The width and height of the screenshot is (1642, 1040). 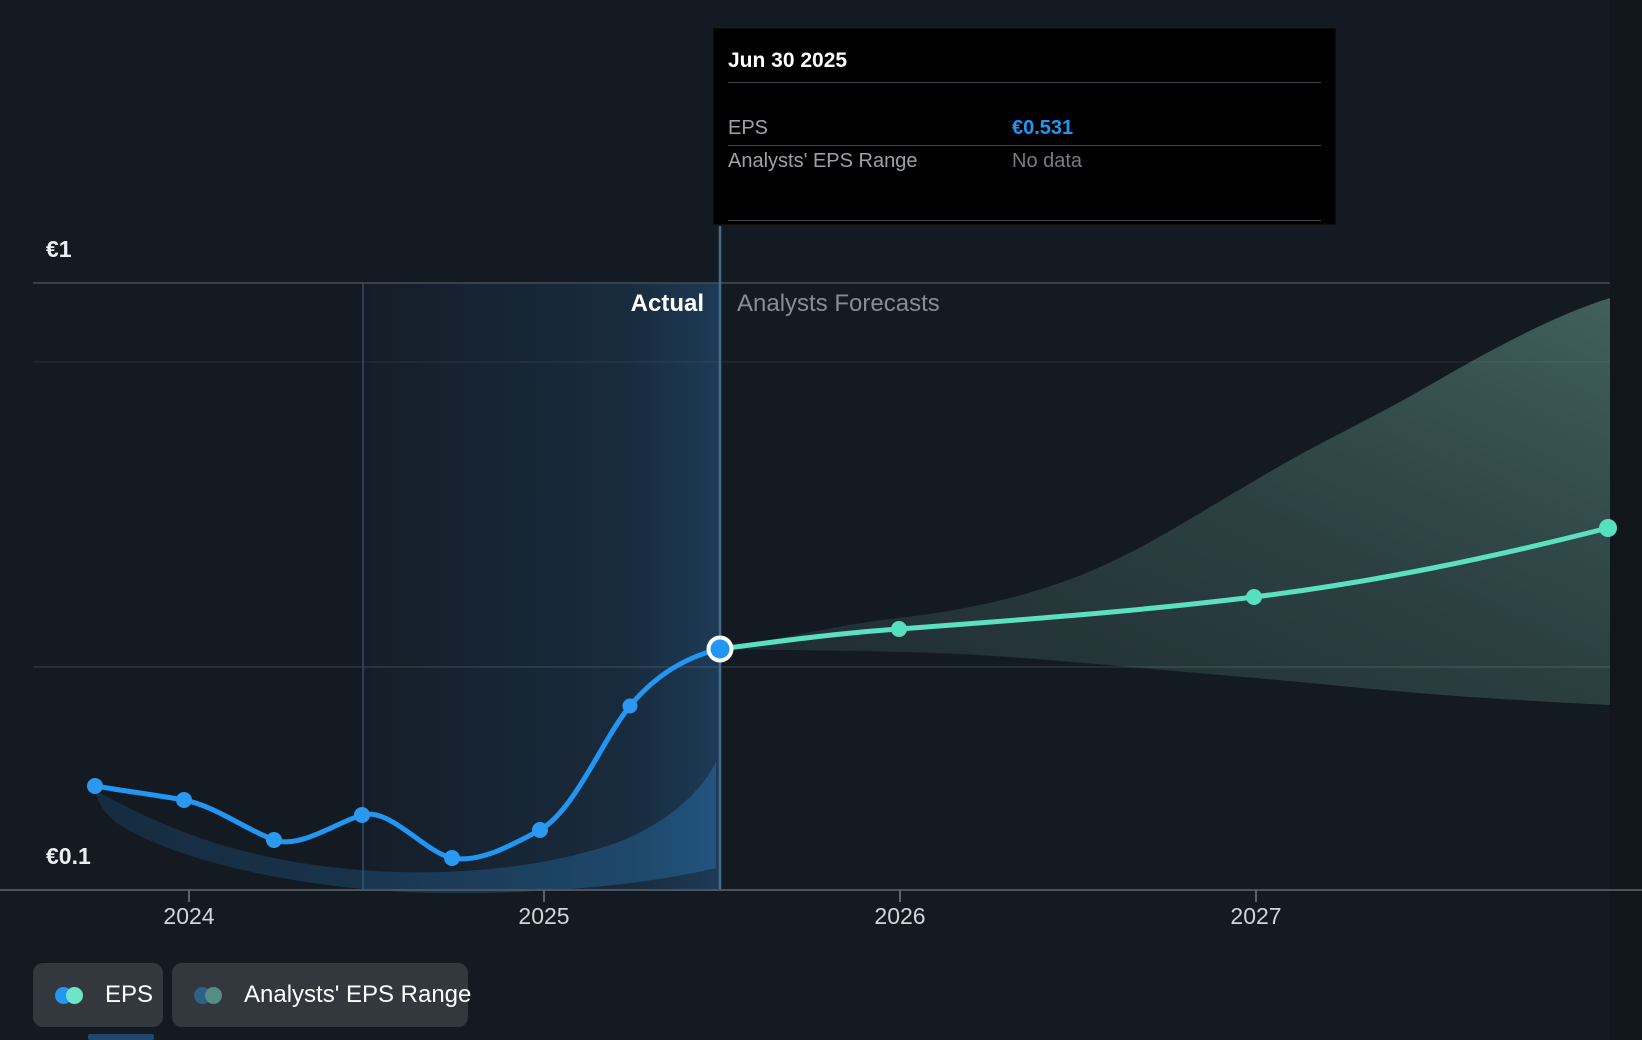 What do you see at coordinates (189, 916) in the screenshot?
I see `x-tick-2024: 2024` at bounding box center [189, 916].